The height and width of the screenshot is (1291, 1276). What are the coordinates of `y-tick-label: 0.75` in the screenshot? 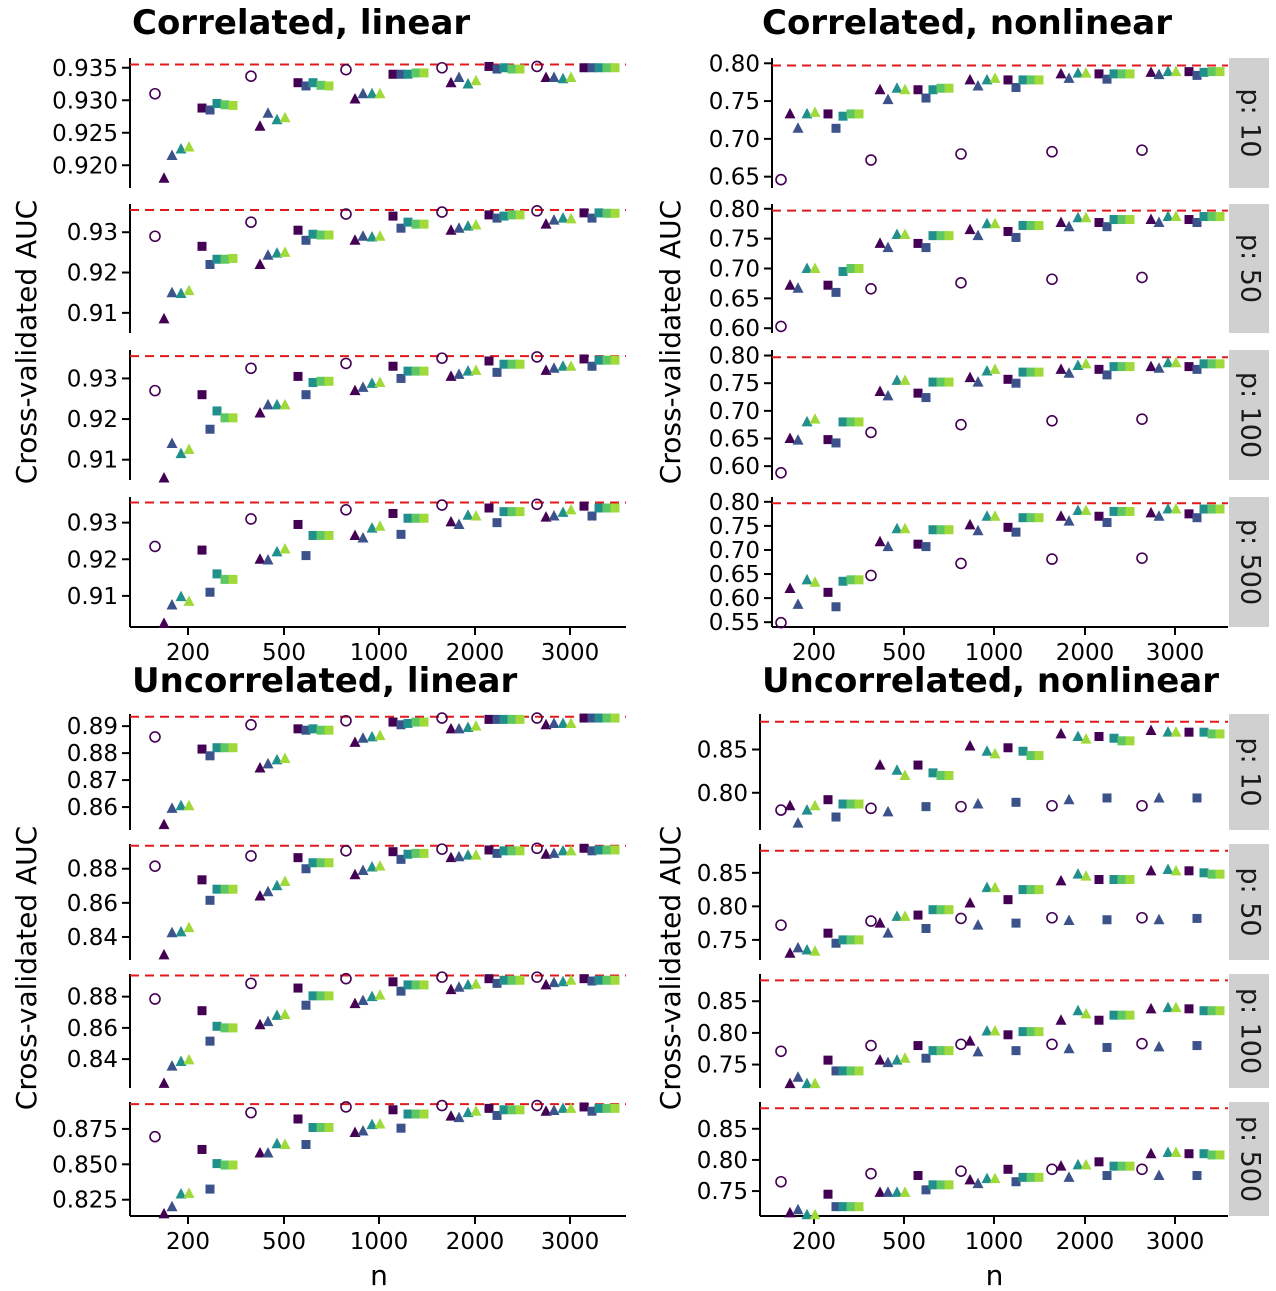 It's located at (722, 941).